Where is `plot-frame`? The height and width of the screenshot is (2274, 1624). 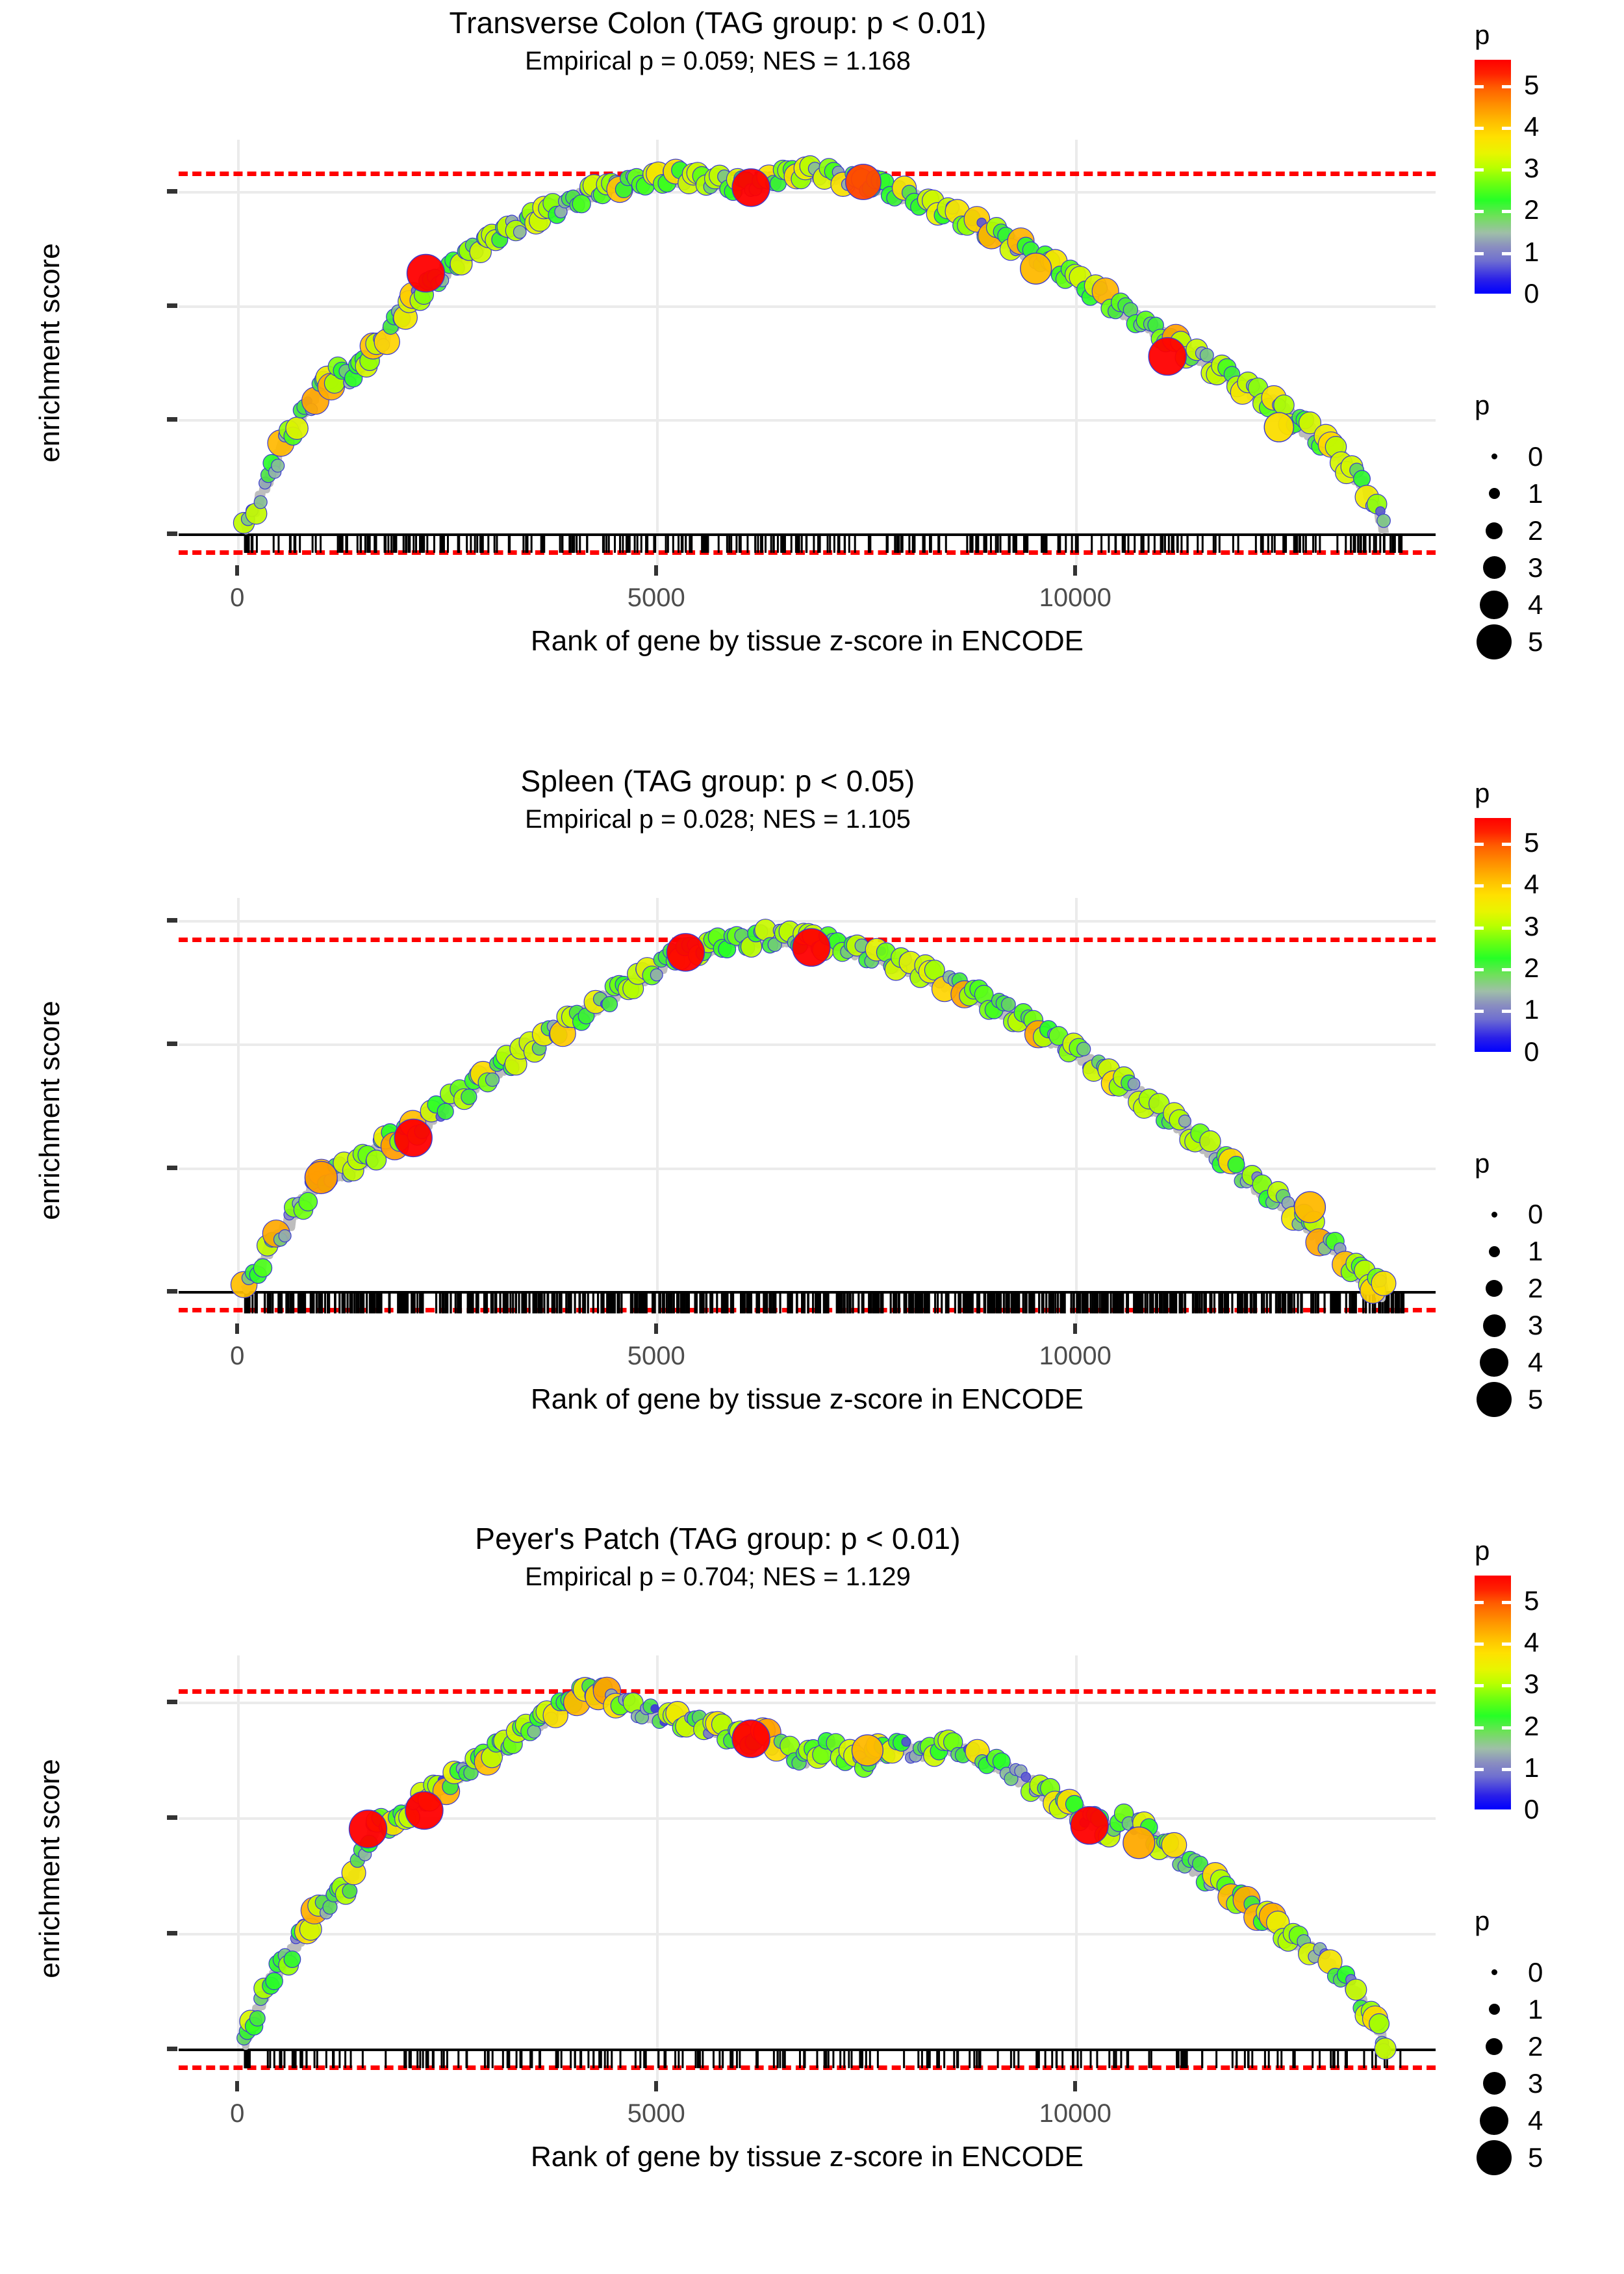
plot-frame is located at coordinates (807, 352).